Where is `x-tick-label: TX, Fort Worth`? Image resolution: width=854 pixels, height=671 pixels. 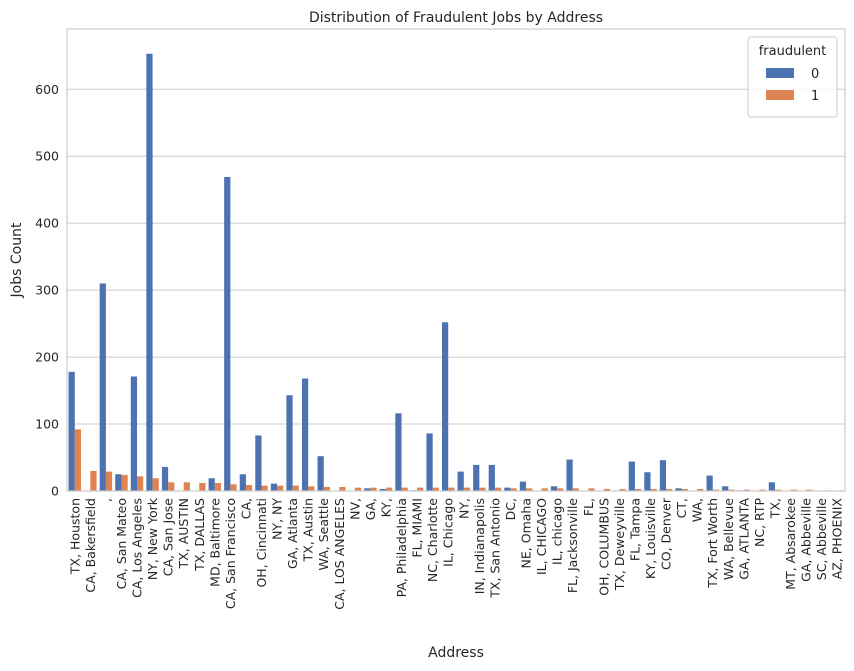 x-tick-label: TX, Fort Worth is located at coordinates (712, 543).